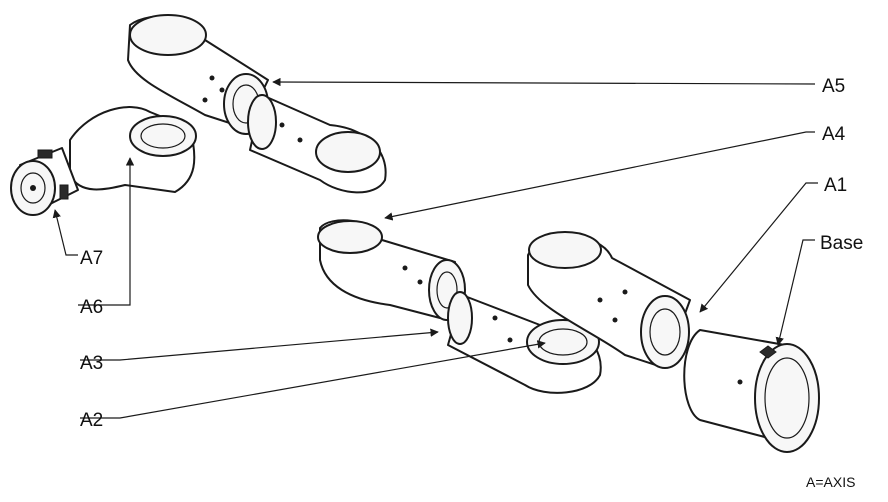  What do you see at coordinates (198, 74) in the screenshot?
I see `link-module-a5` at bounding box center [198, 74].